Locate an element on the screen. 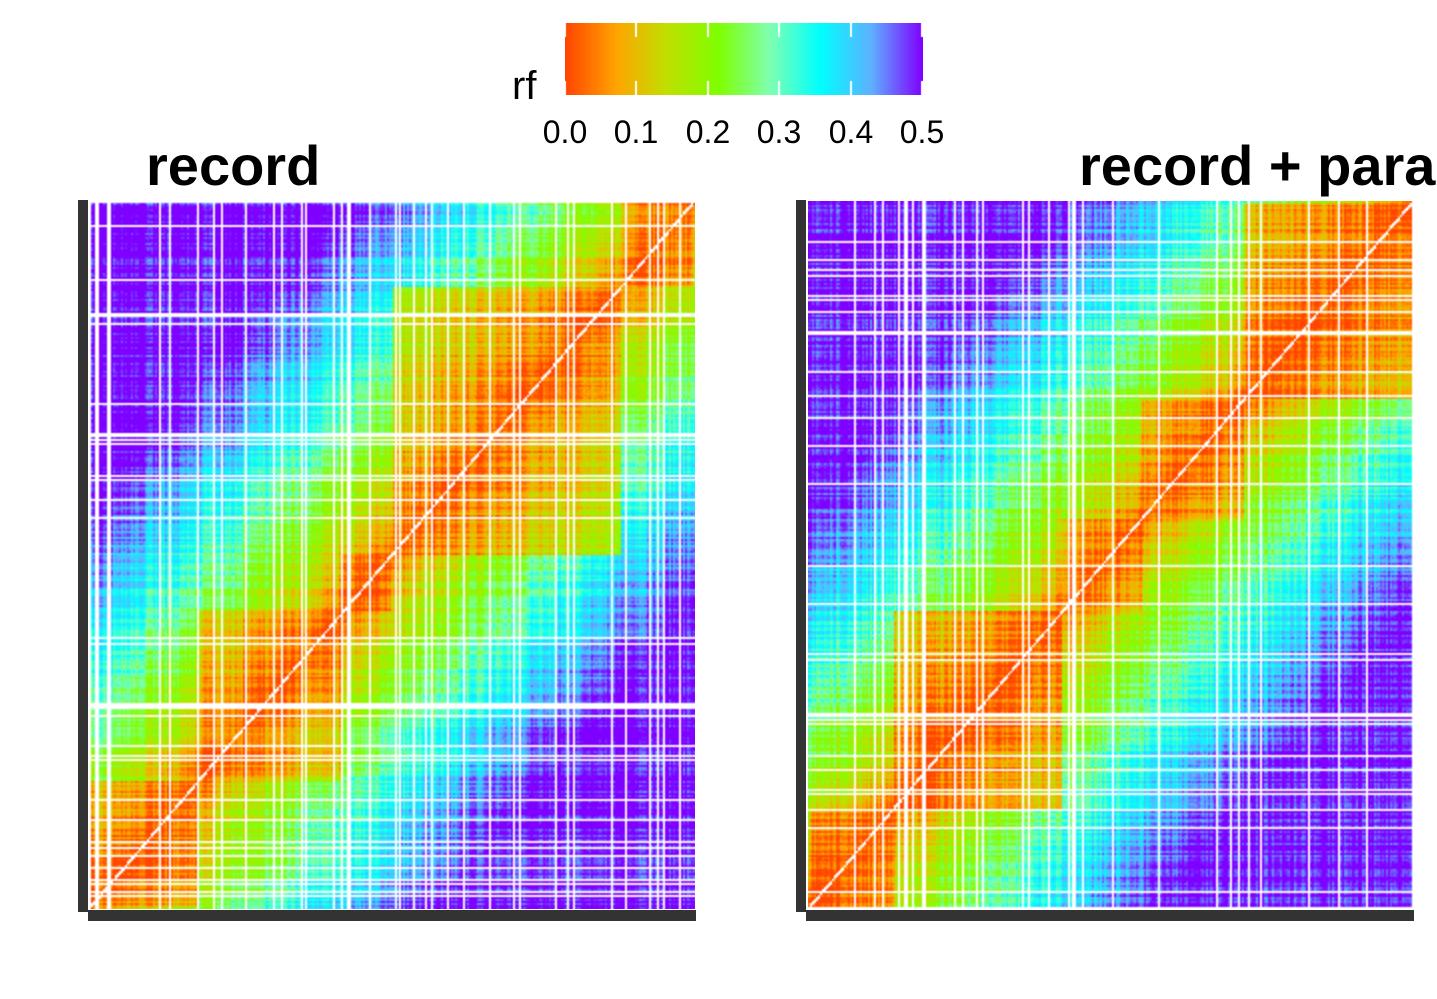  panel-title: record + para is located at coordinates (1257, 165).